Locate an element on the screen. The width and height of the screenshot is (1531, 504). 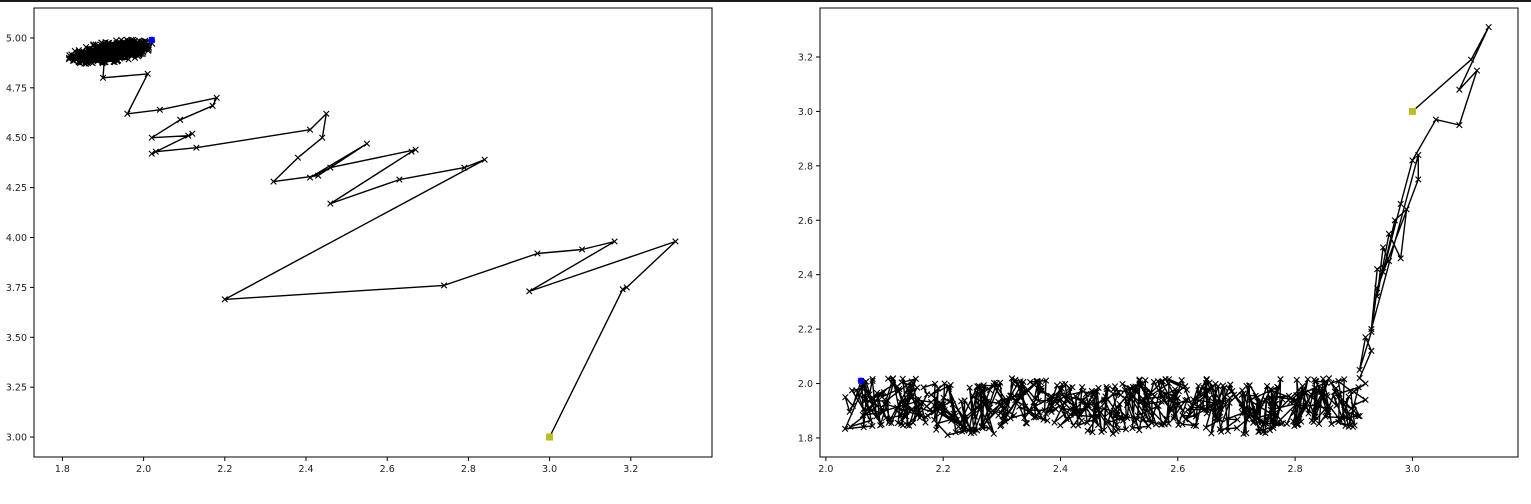
y-tick-label: 3.50 is located at coordinates (16, 338).